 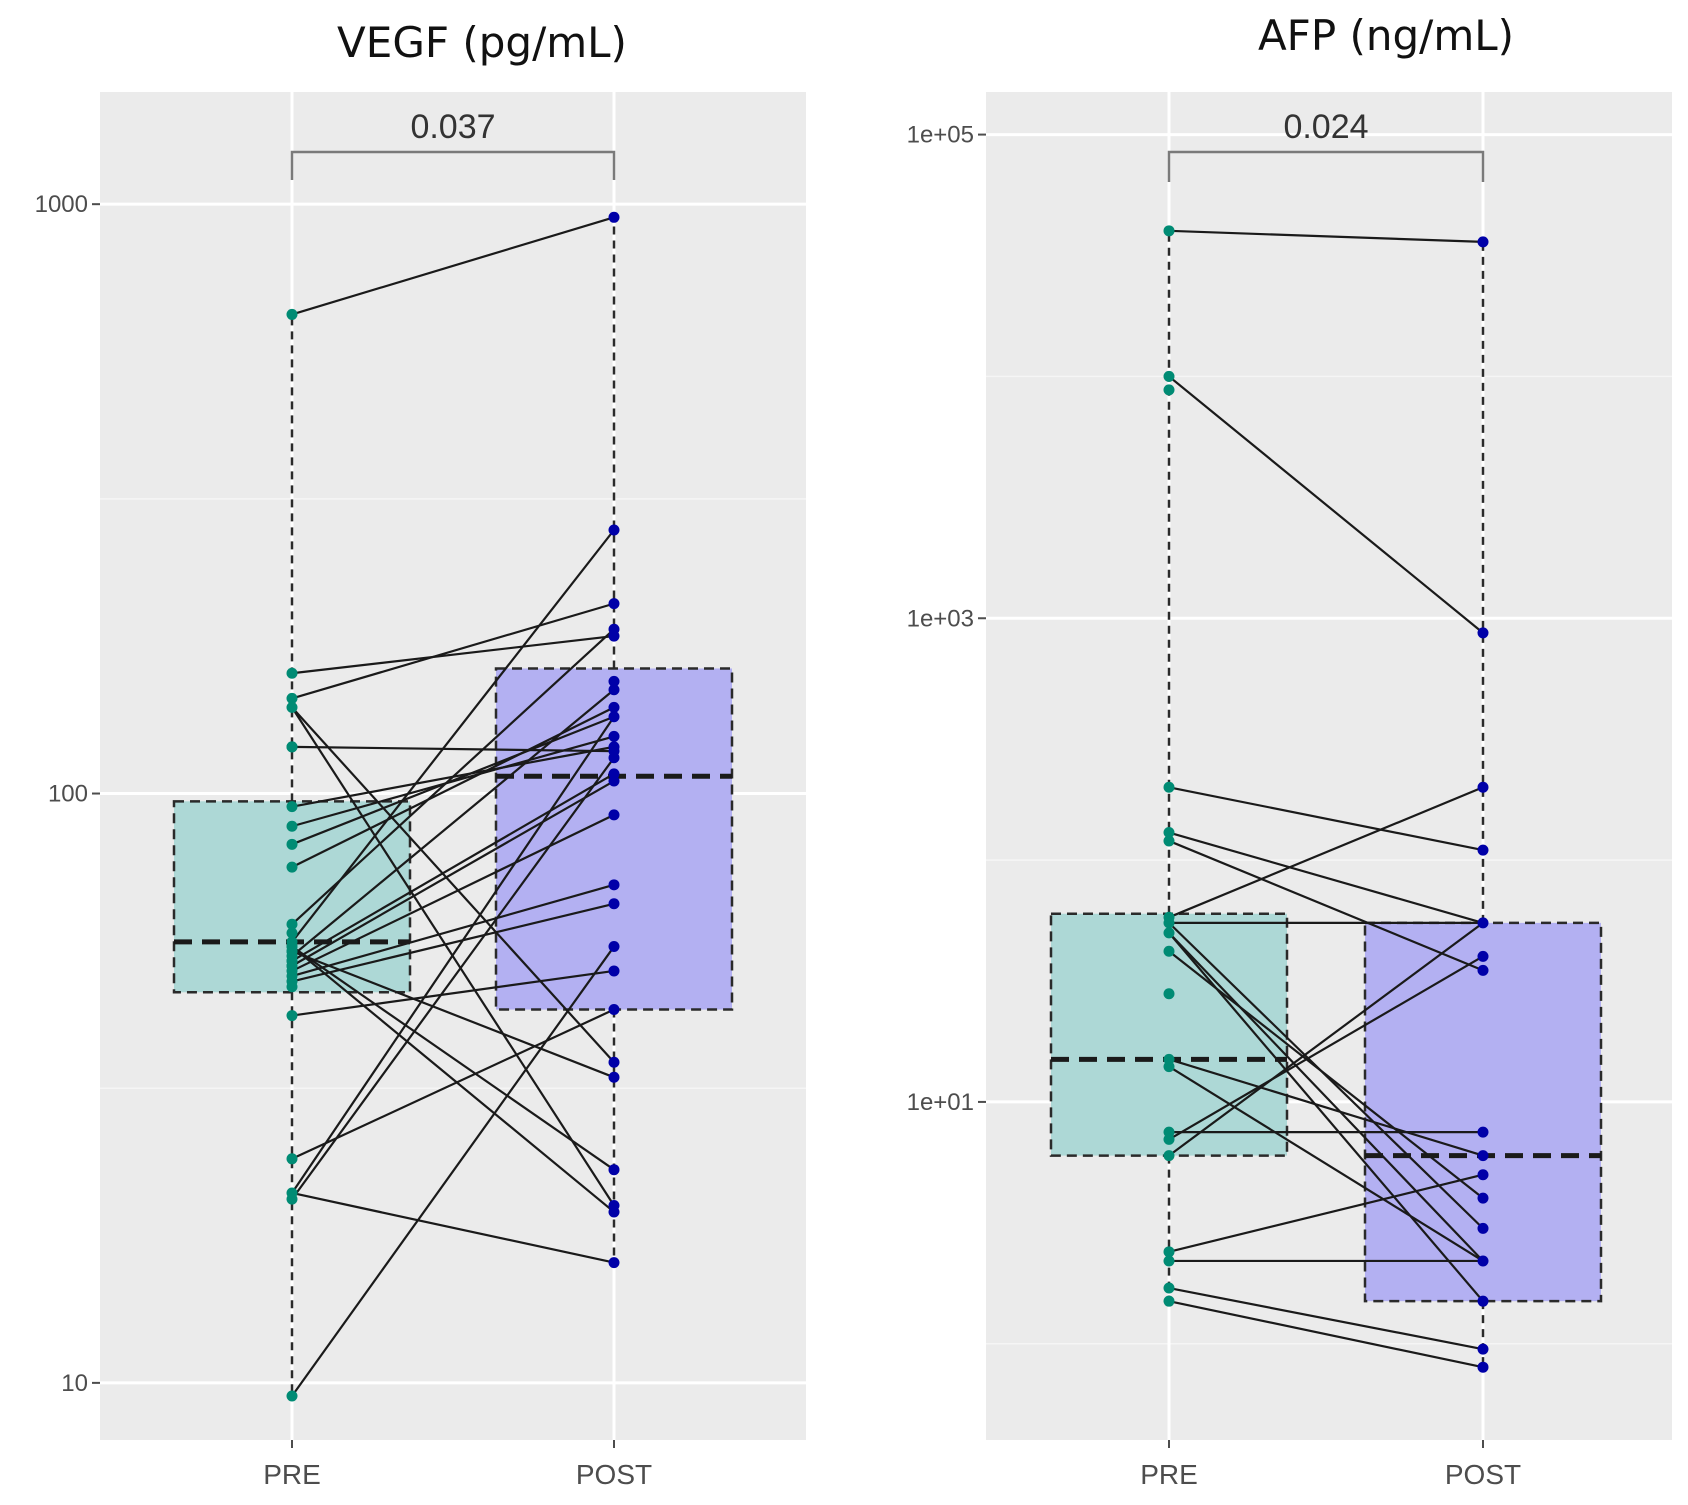 I want to click on box-post, so click(x=1483, y=1112).